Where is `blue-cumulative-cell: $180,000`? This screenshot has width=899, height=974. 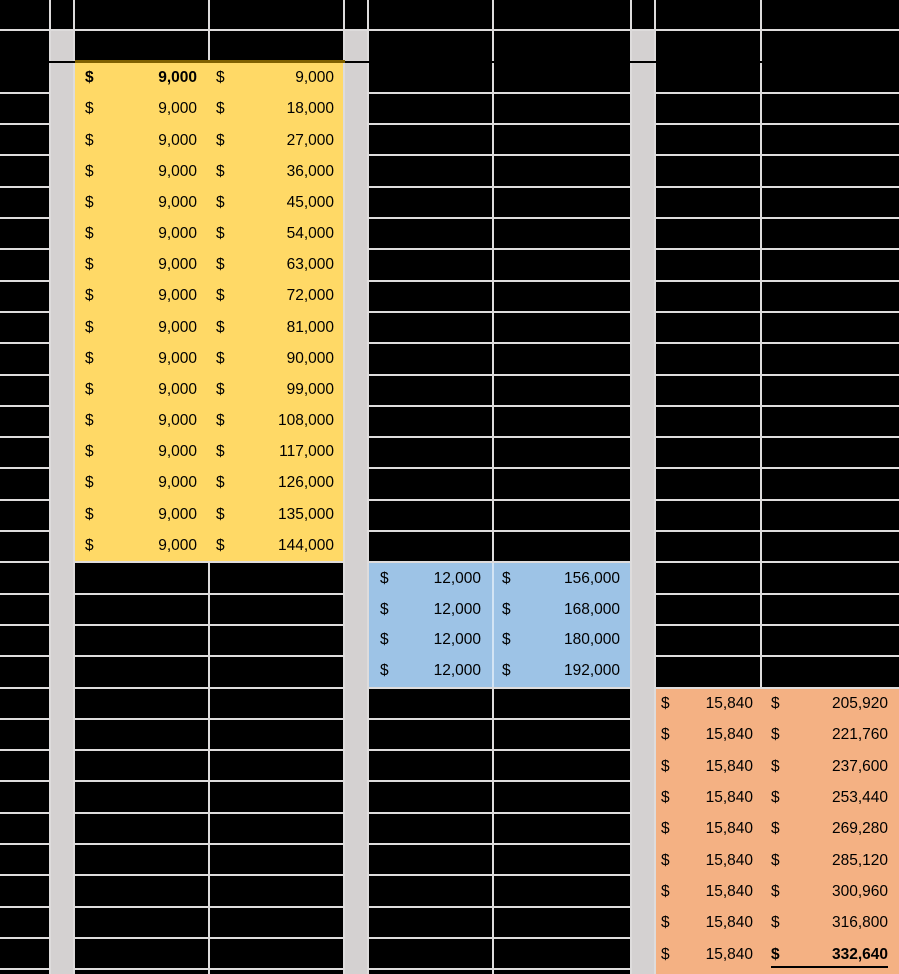 blue-cumulative-cell: $180,000 is located at coordinates (562, 640).